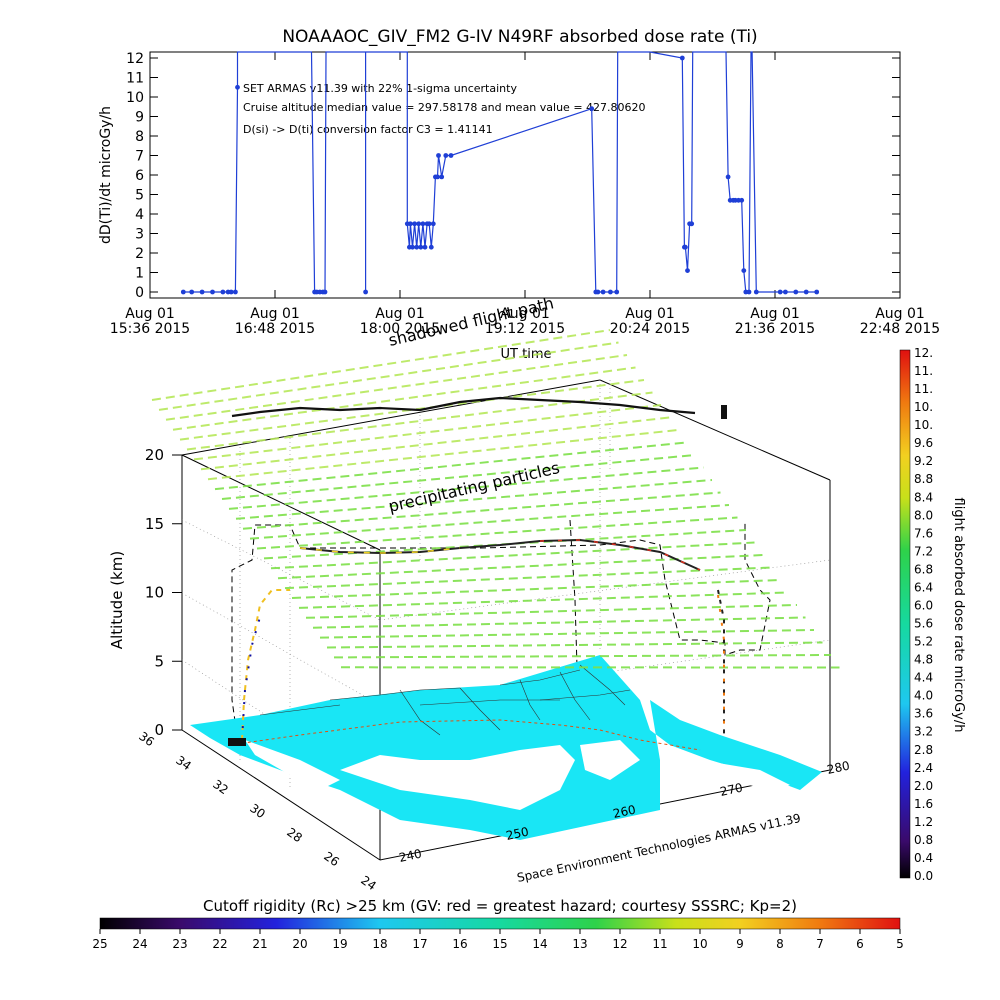  What do you see at coordinates (900, 329) in the screenshot?
I see `x-tick-time-label: 22:48 2015` at bounding box center [900, 329].